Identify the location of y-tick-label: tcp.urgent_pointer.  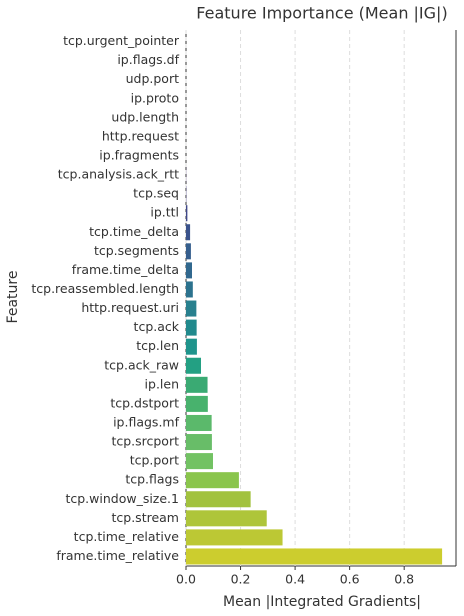
(121, 40).